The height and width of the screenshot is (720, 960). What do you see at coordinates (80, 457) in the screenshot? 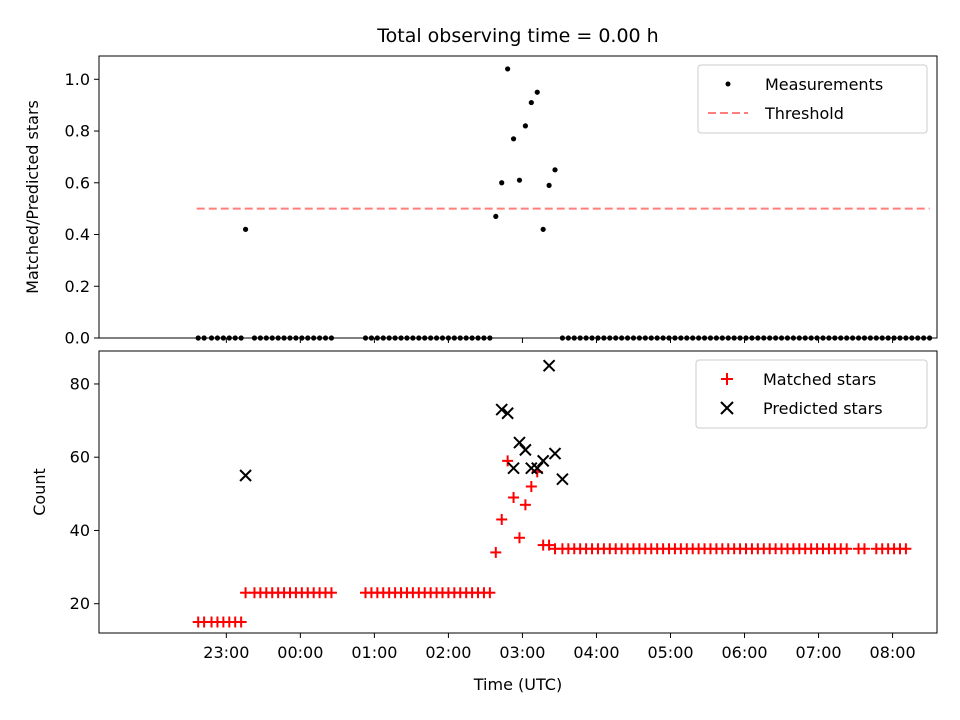
I see `y-tick-label: 60` at bounding box center [80, 457].